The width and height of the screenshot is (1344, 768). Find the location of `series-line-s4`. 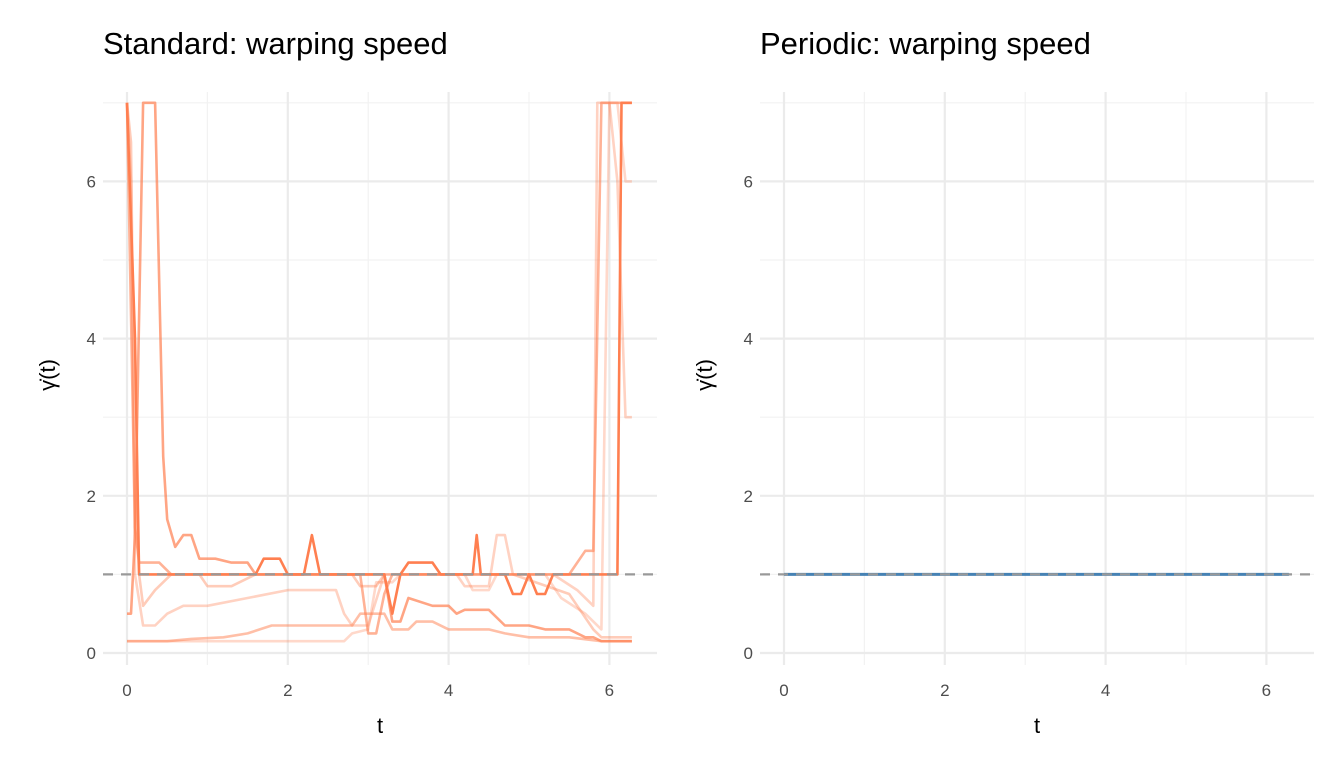

series-line-s4 is located at coordinates (379, 627).